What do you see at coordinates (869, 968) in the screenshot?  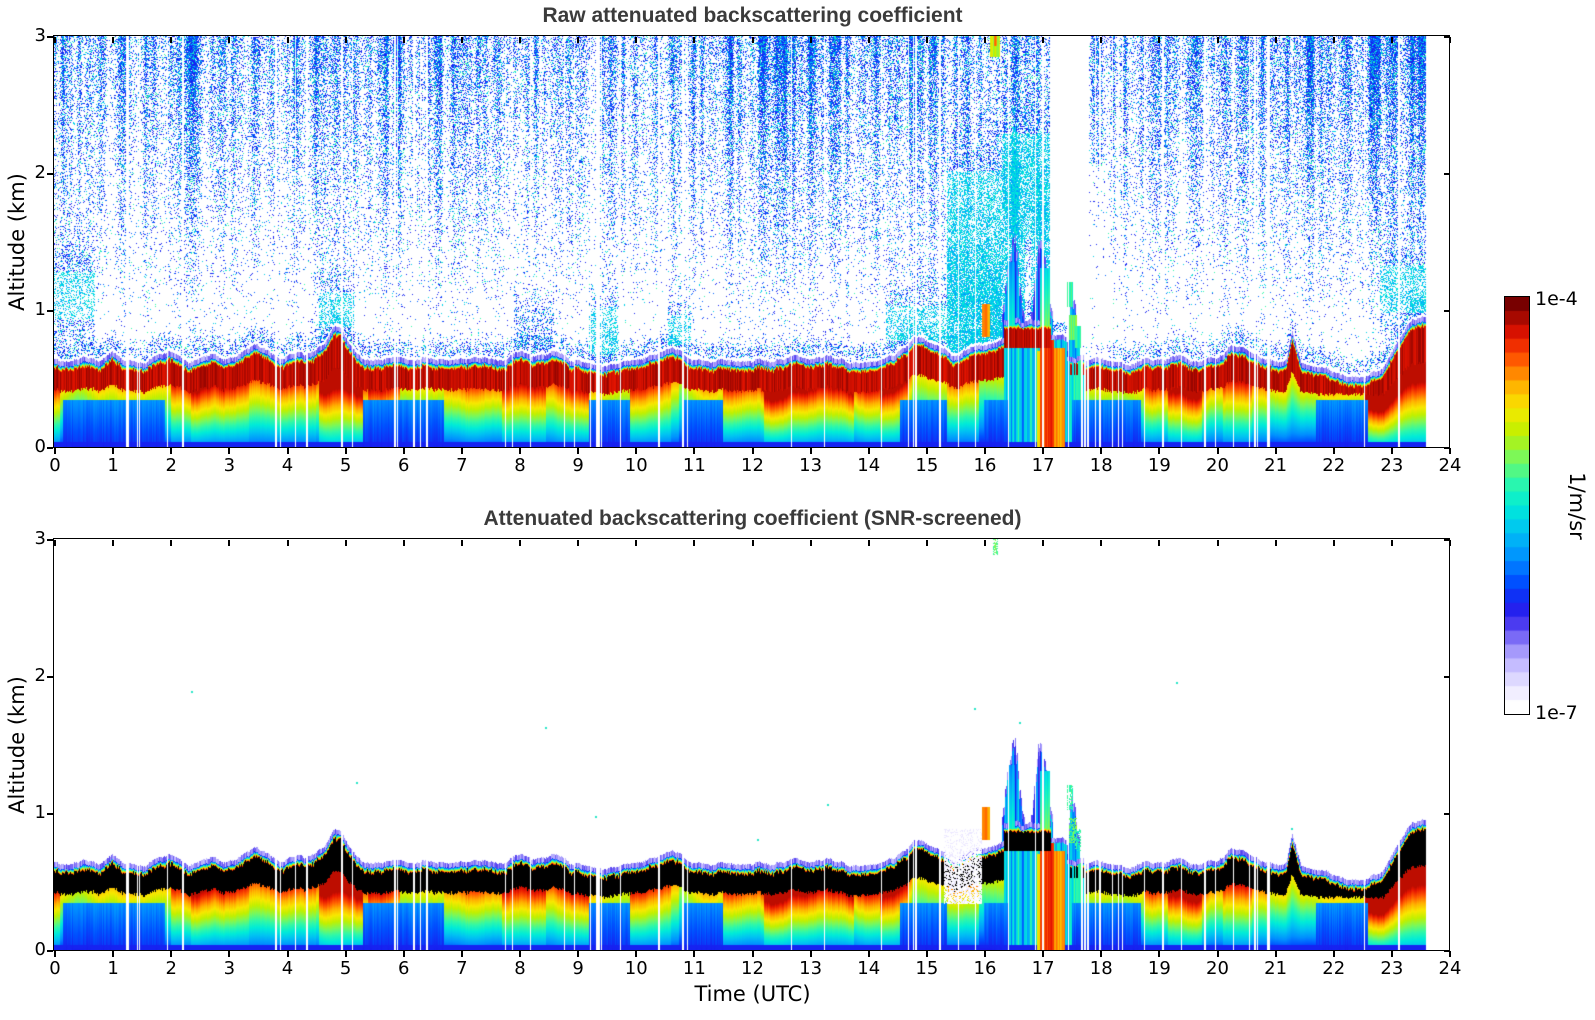 I see `x-tick-label: 14` at bounding box center [869, 968].